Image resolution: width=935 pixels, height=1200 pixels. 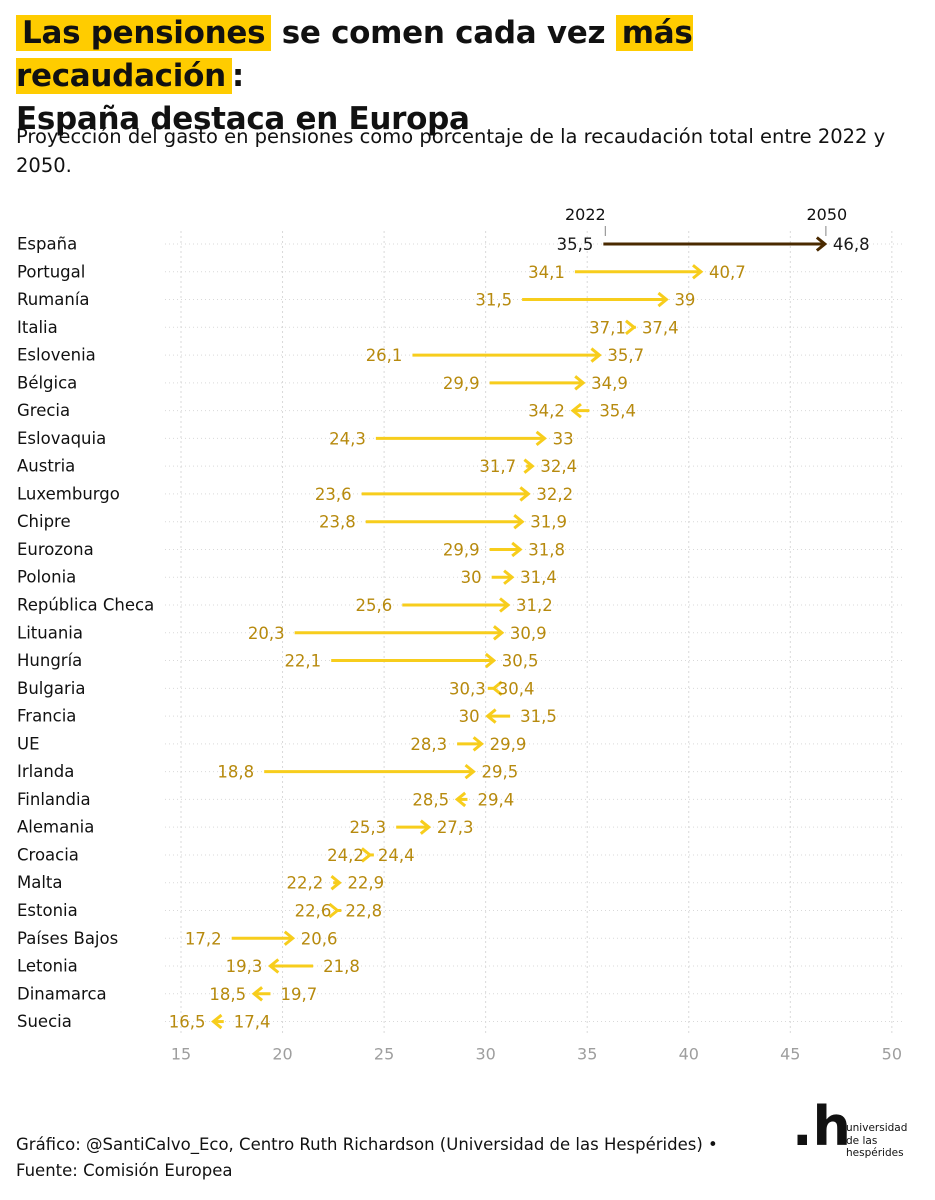 I want to click on category-label: Hungría, so click(x=49, y=660).